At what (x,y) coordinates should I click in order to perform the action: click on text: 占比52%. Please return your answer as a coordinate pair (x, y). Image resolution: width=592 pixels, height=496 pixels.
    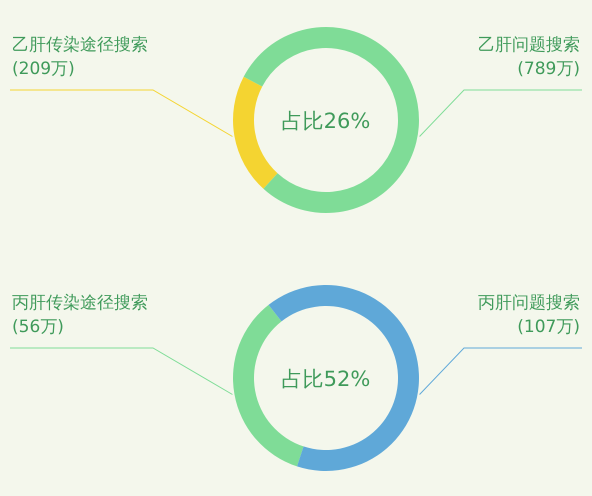
    Looking at the image, I should click on (326, 379).